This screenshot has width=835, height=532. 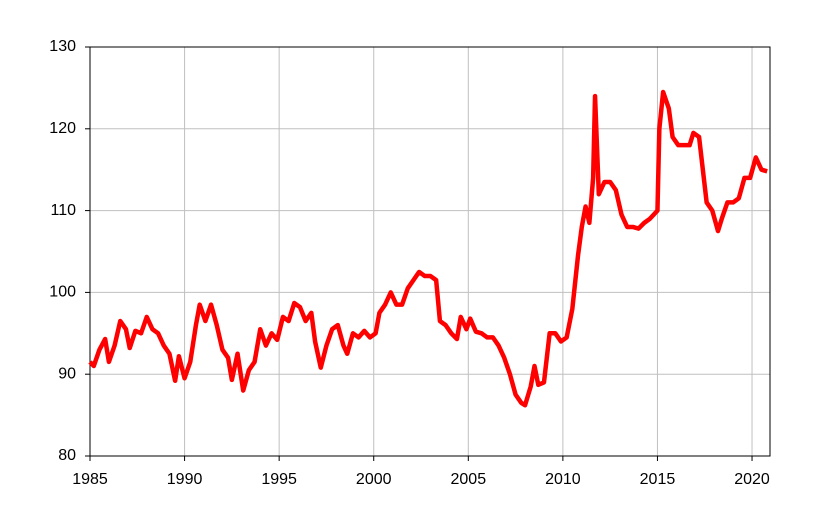 What do you see at coordinates (62, 128) in the screenshot?
I see `y-tick-label: 120` at bounding box center [62, 128].